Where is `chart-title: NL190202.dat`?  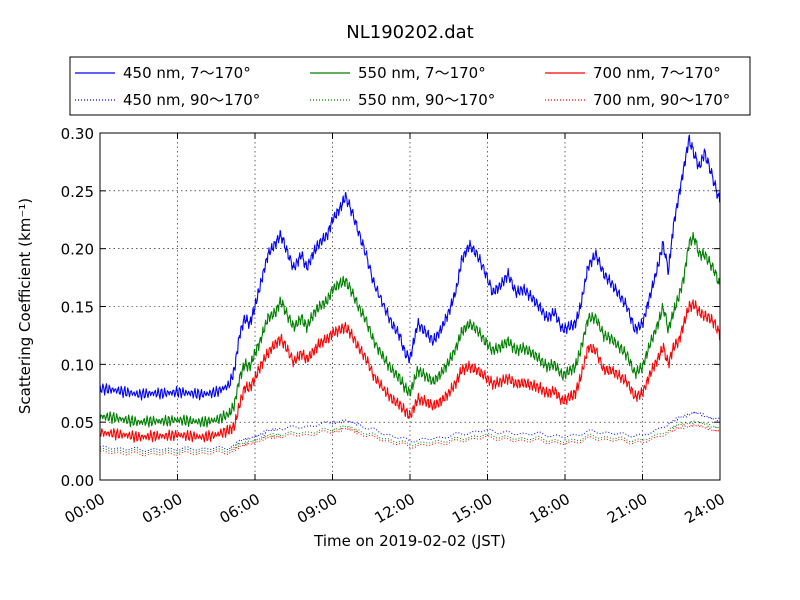 chart-title: NL190202.dat is located at coordinates (409, 32).